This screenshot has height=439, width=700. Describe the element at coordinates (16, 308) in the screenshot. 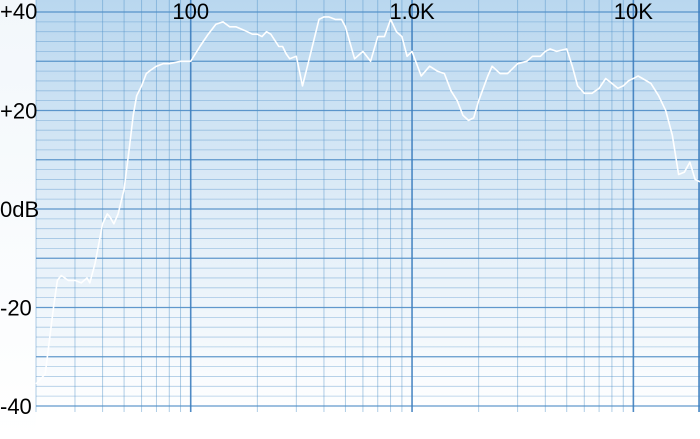

I see `y-tick-label: -20` at that location.